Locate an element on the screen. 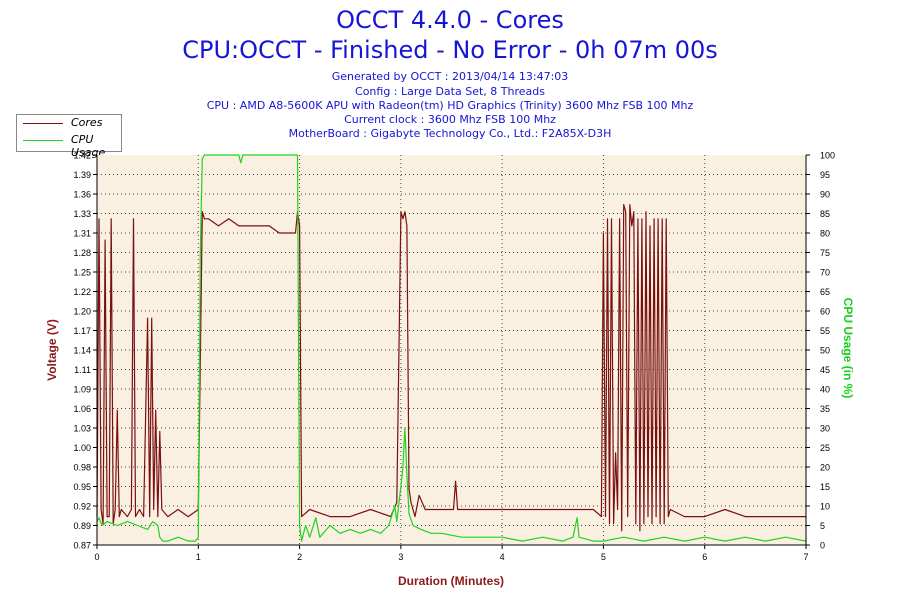  legend-swatch-cores is located at coordinates (43, 123).